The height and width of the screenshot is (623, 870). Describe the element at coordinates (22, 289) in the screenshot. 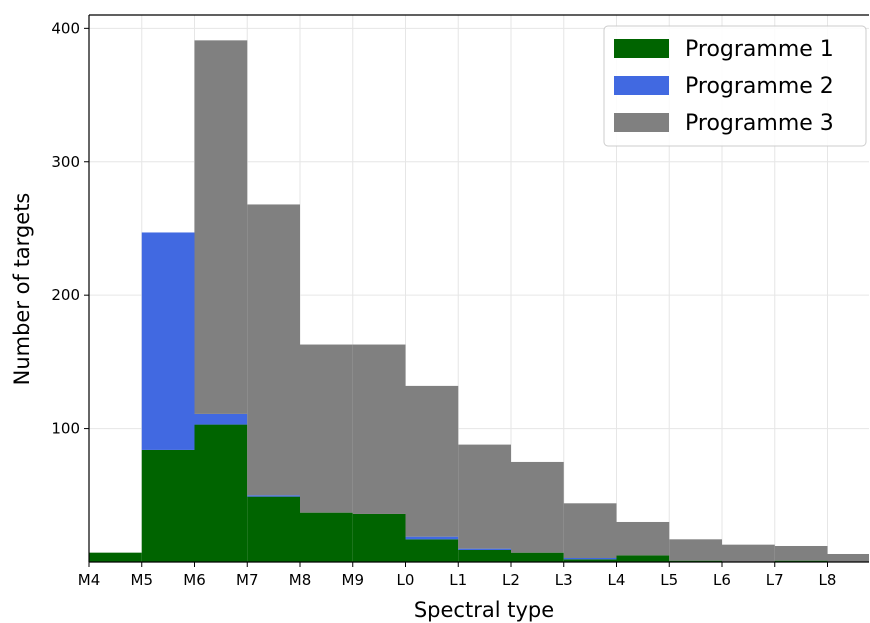

I see `y-axis-label: Number of targets` at that location.